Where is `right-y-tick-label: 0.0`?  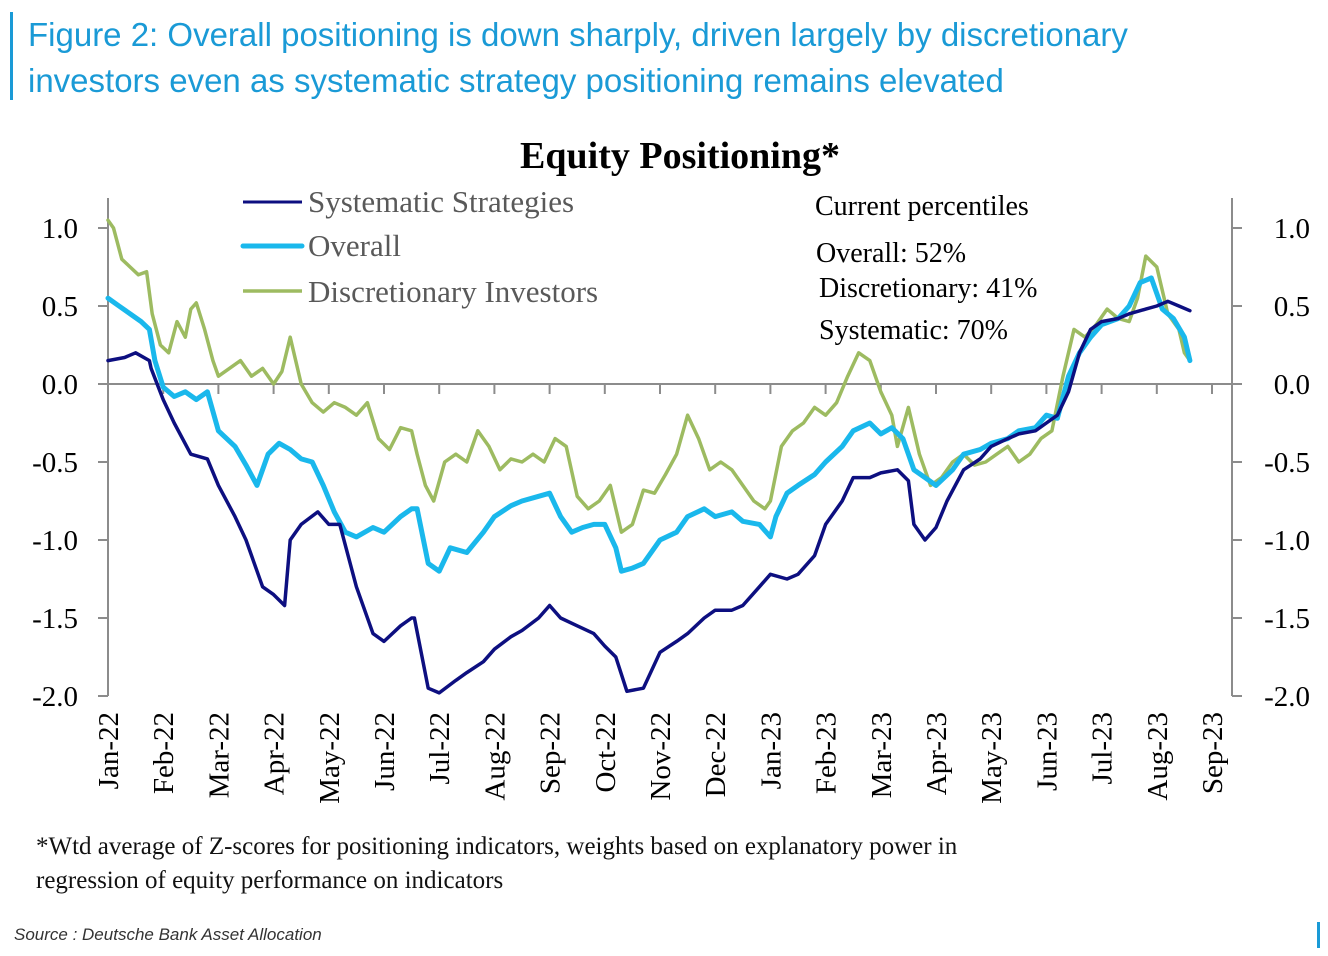
right-y-tick-label: 0.0 is located at coordinates (1292, 385).